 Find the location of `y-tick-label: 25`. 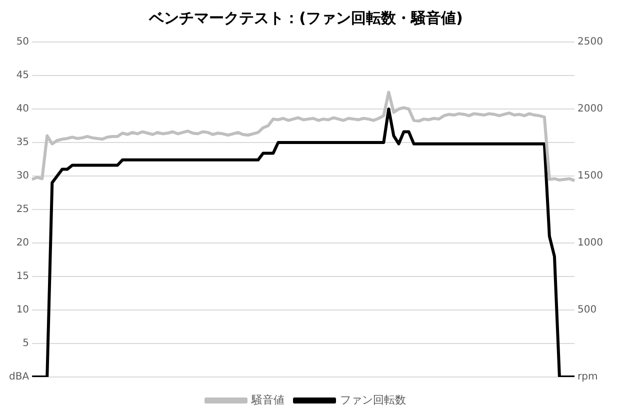

y-tick-label: 25 is located at coordinates (23, 210).